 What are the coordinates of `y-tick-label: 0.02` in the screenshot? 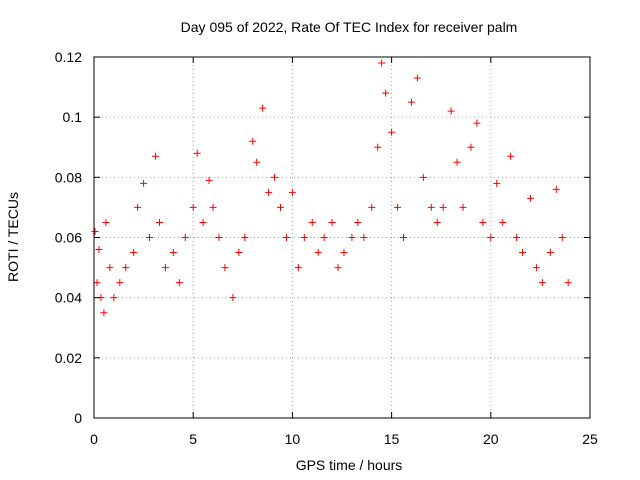 It's located at (68, 358).